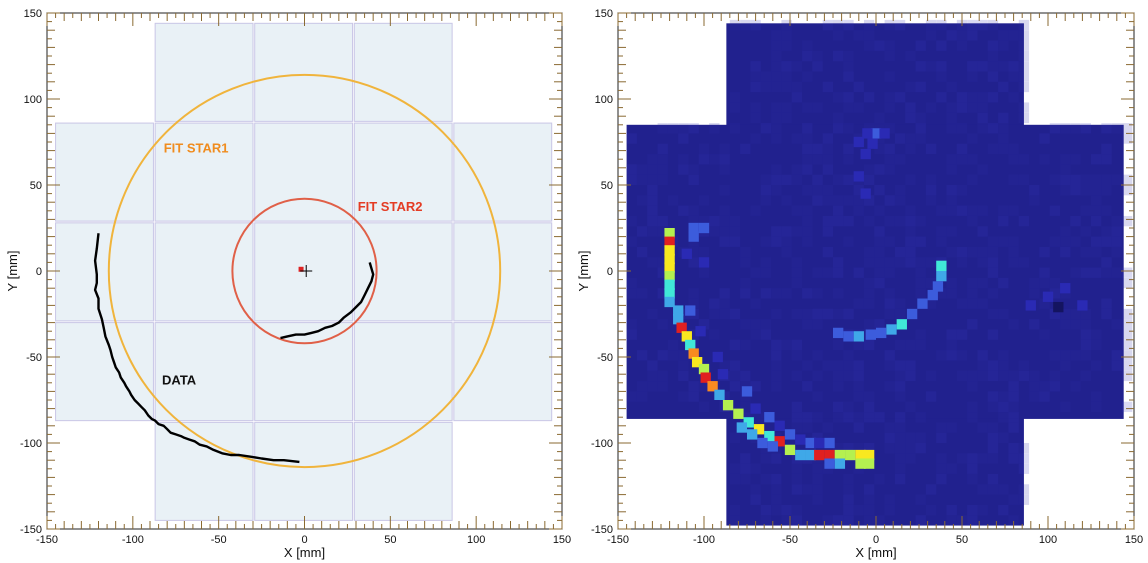  Describe the element at coordinates (304, 540) in the screenshot. I see `left-x-tick-label: 0` at that location.